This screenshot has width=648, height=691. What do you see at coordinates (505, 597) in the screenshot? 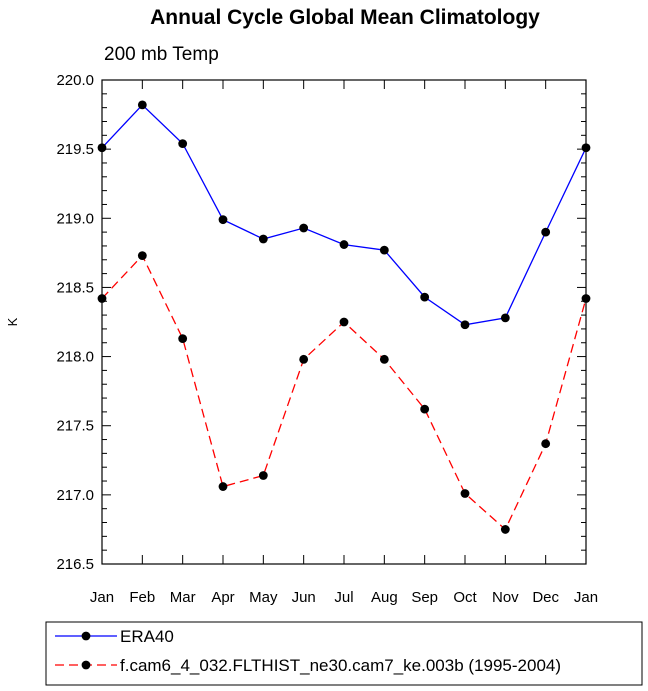
I see `x-tick-label: Nov` at bounding box center [505, 597].